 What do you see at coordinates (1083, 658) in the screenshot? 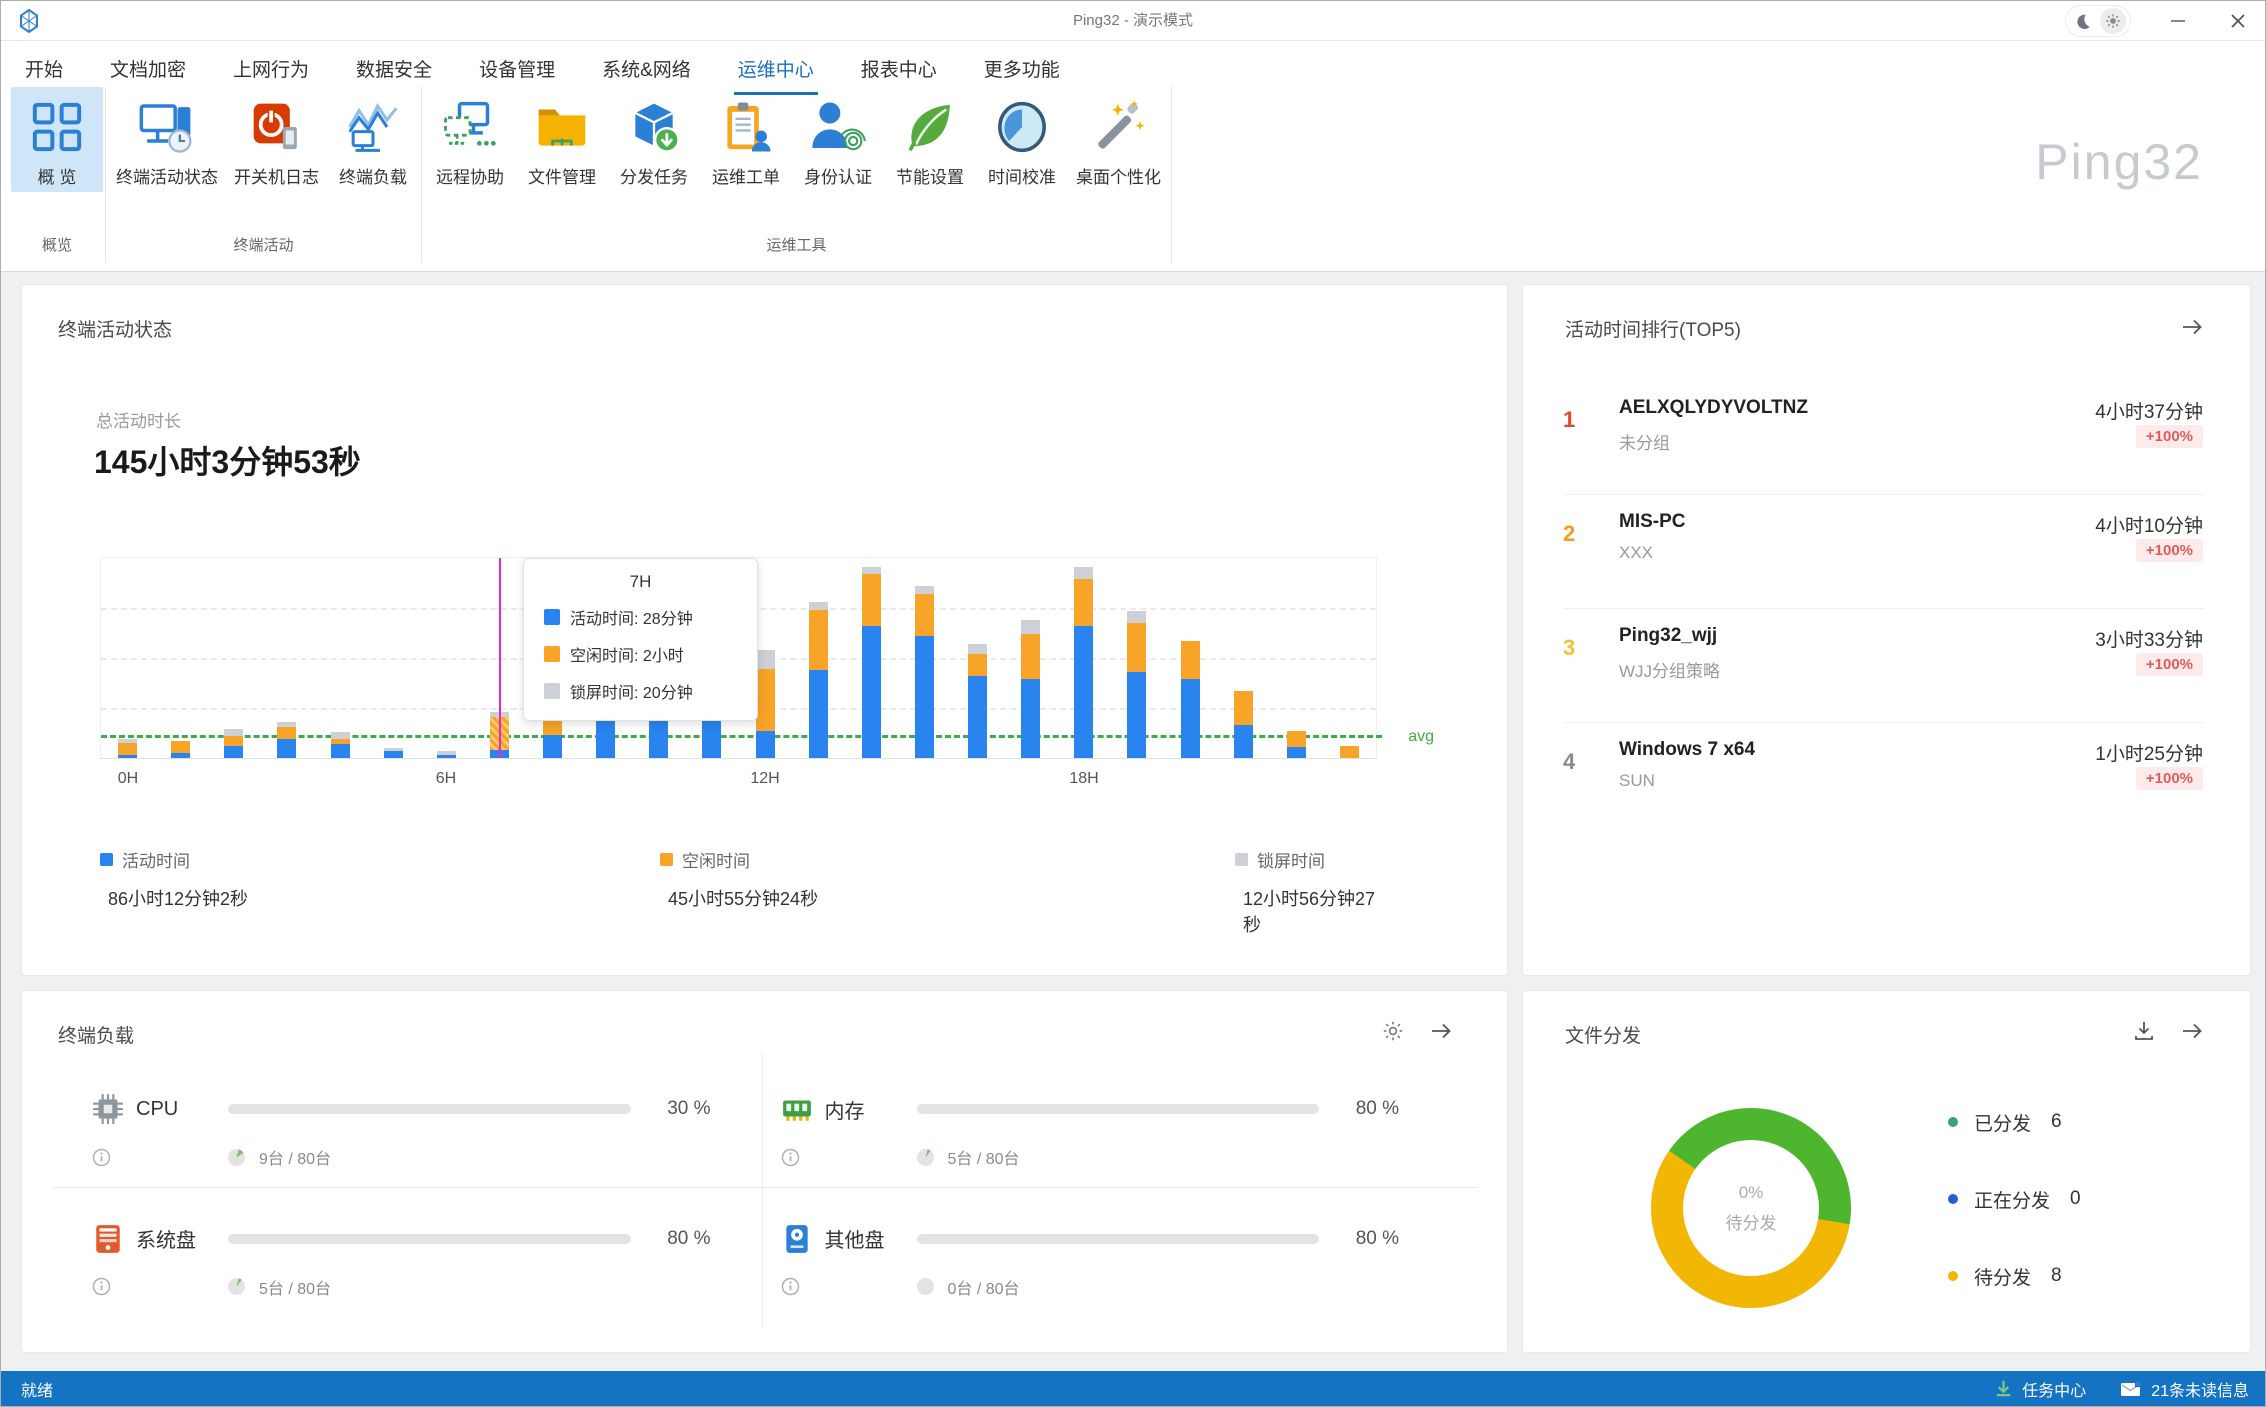
I see `bar-18H` at bounding box center [1083, 658].